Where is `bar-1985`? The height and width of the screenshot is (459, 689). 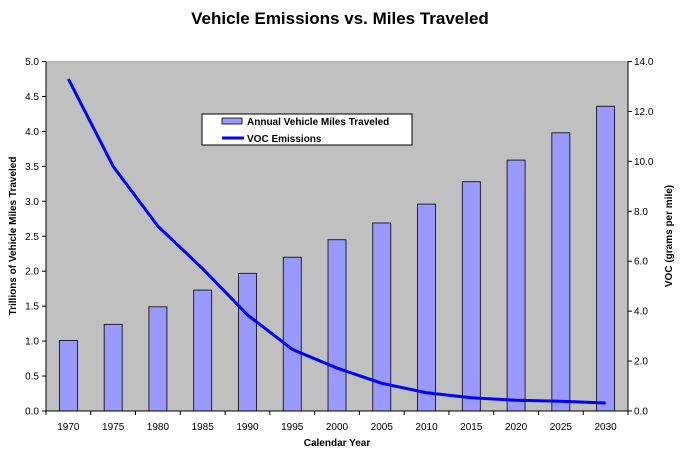 bar-1985 is located at coordinates (203, 350).